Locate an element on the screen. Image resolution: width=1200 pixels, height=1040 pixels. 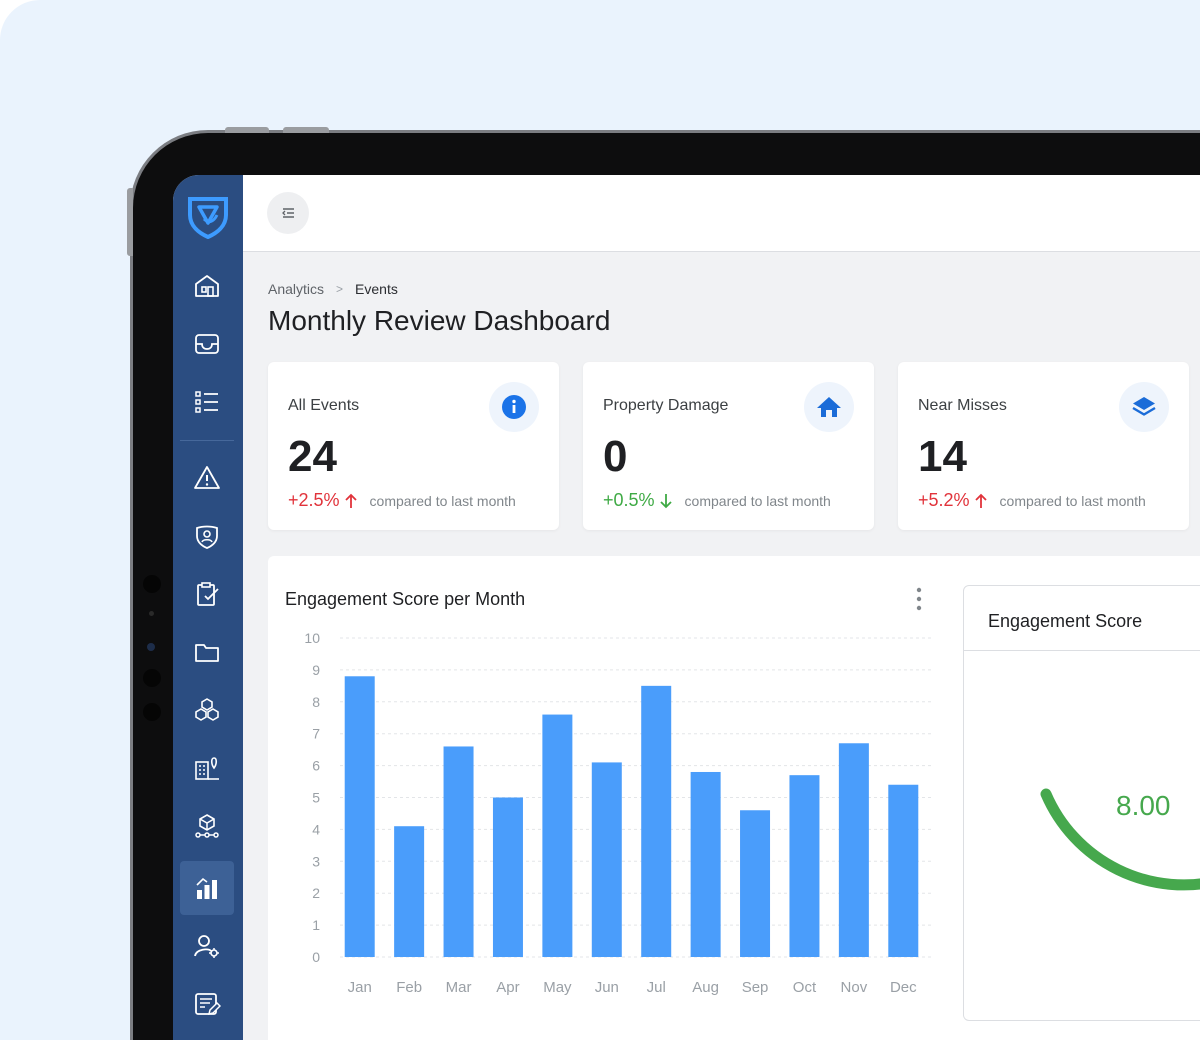
user-settings-icon is located at coordinates (206, 946).